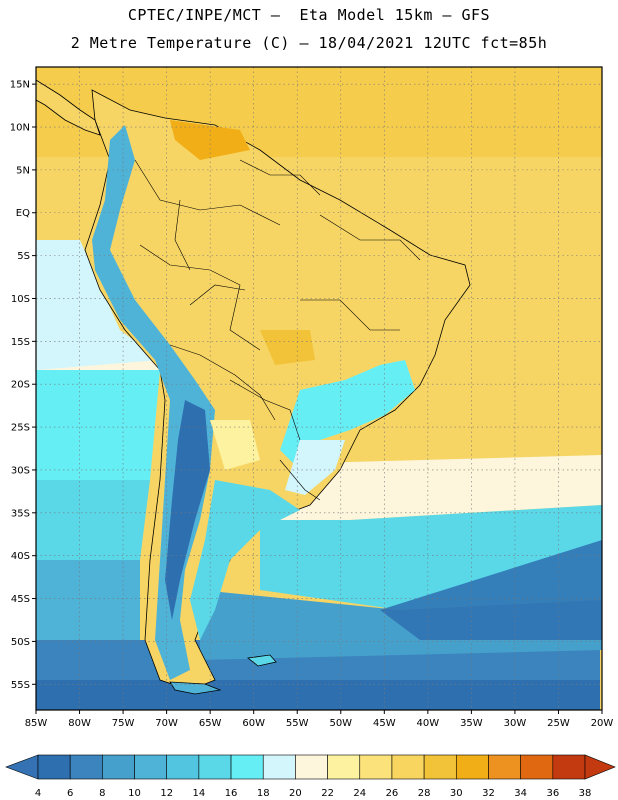 The image size is (618, 800). Describe the element at coordinates (70, 793) in the screenshot. I see `colorbar-label: 6` at that location.